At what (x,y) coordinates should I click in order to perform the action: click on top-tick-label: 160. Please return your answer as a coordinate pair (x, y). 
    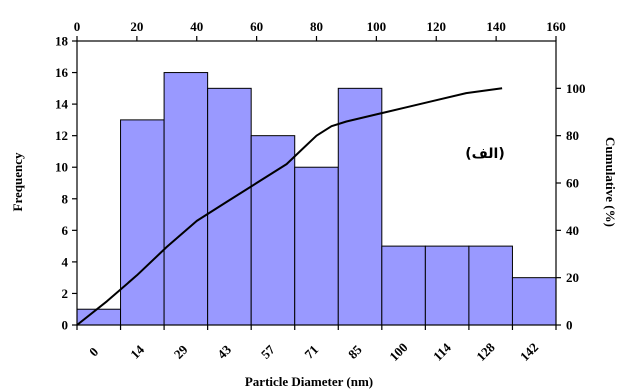
    Looking at the image, I should click on (556, 26).